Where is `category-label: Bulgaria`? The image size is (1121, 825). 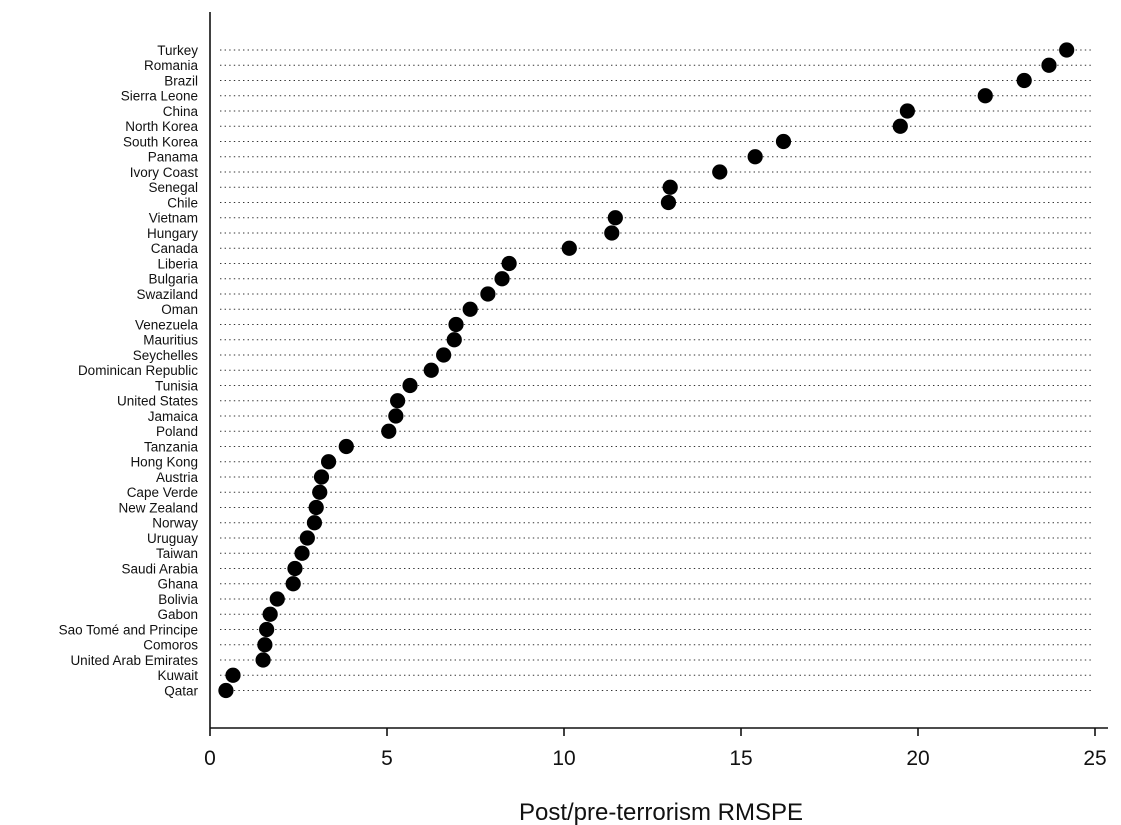 category-label: Bulgaria is located at coordinates (173, 279).